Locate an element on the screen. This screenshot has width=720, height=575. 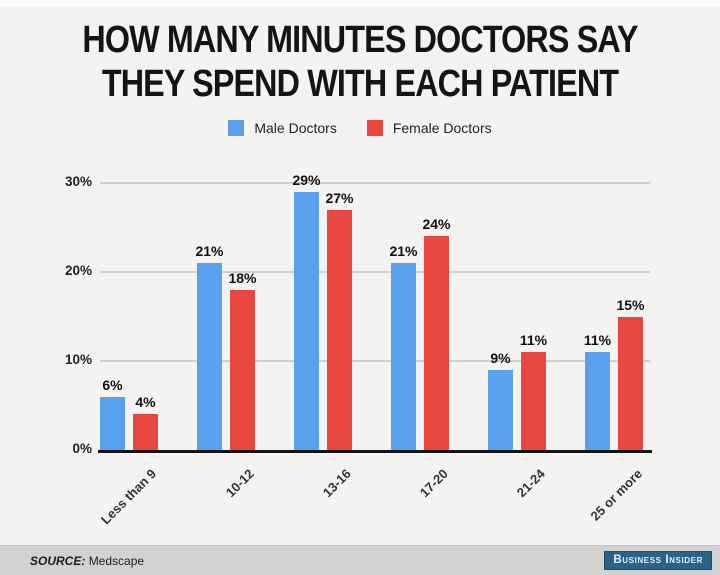
bar-value-label: 29% is located at coordinates (306, 179).